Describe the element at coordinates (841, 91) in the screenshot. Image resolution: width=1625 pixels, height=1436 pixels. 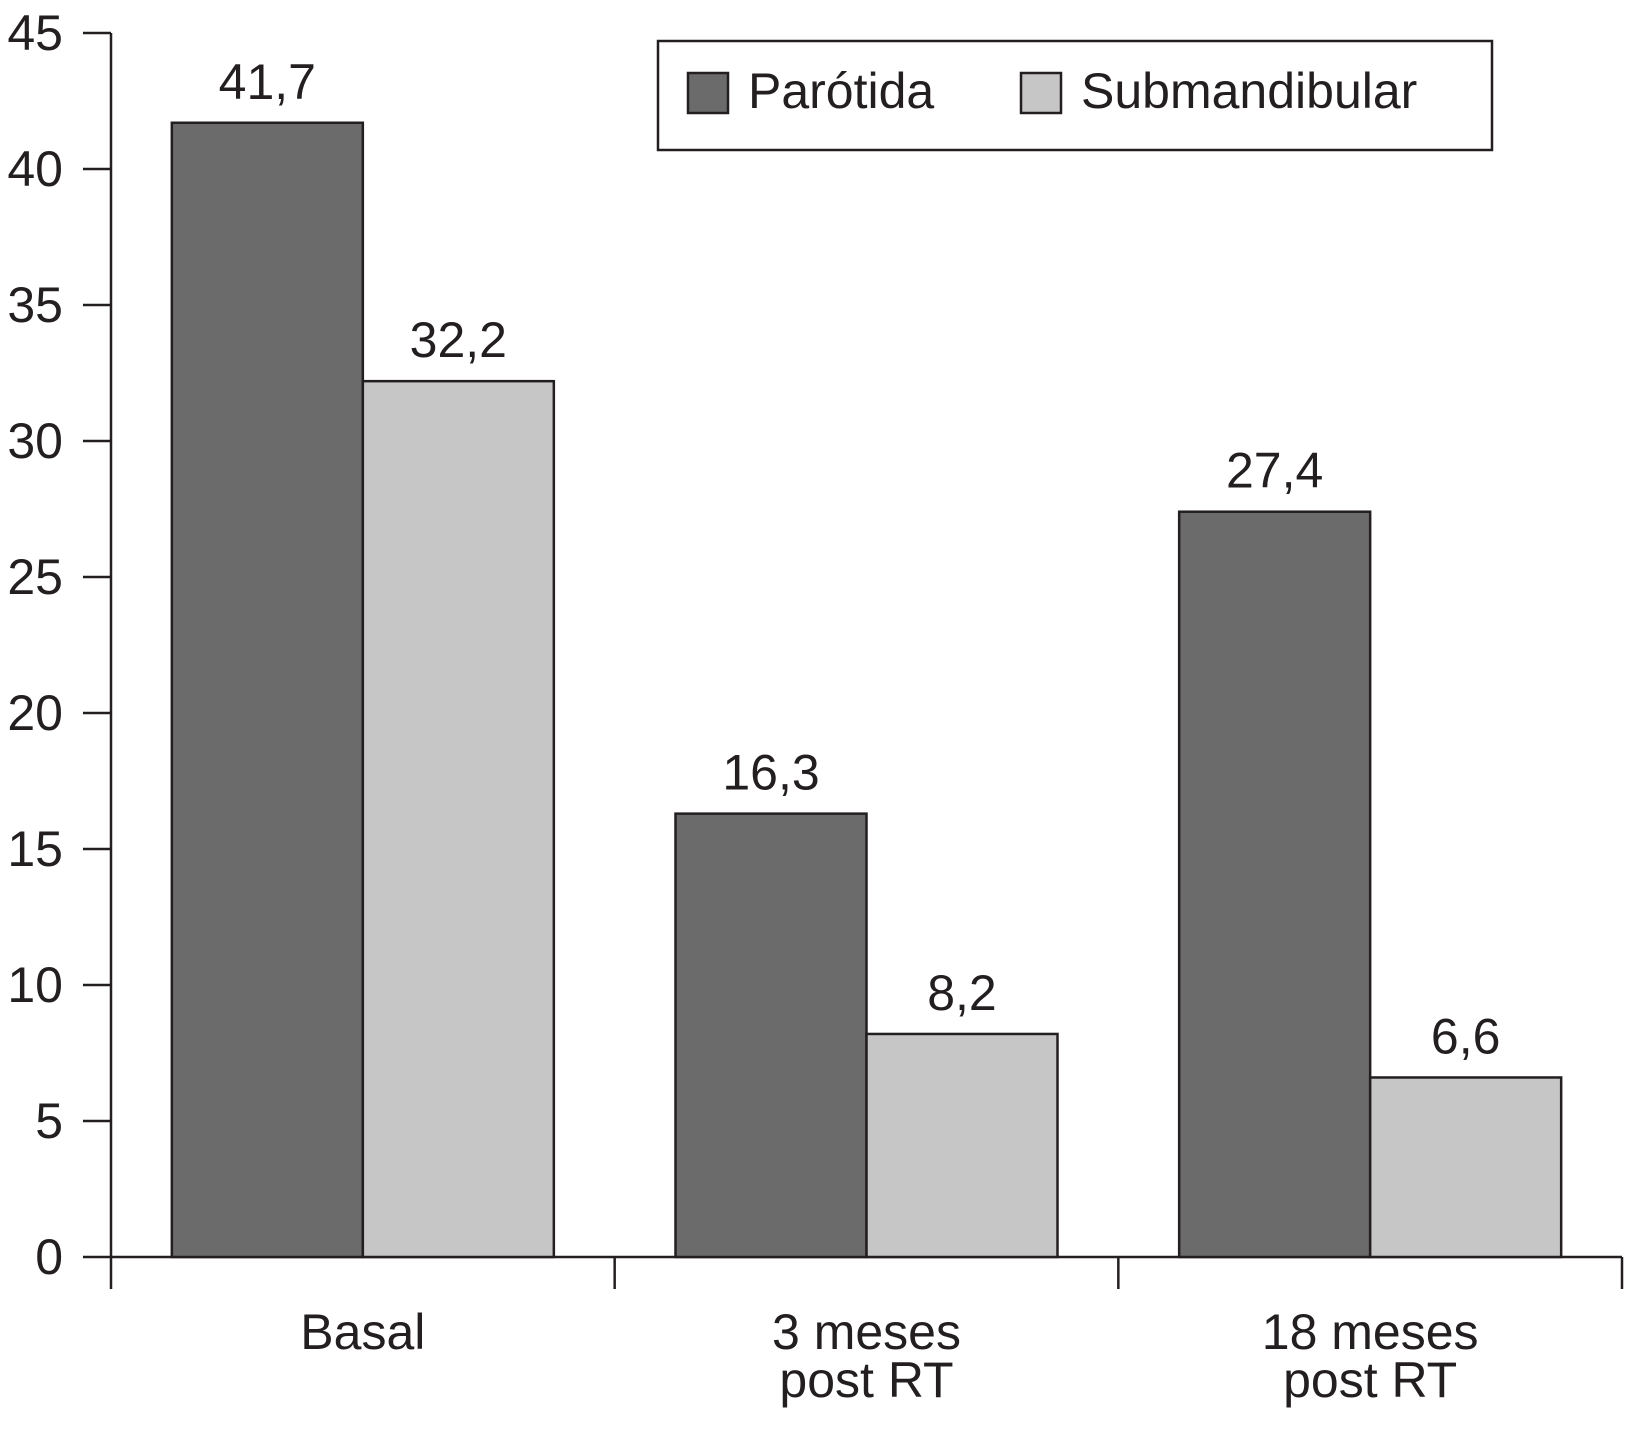
I see `legend-label-parotida: Parótida` at that location.